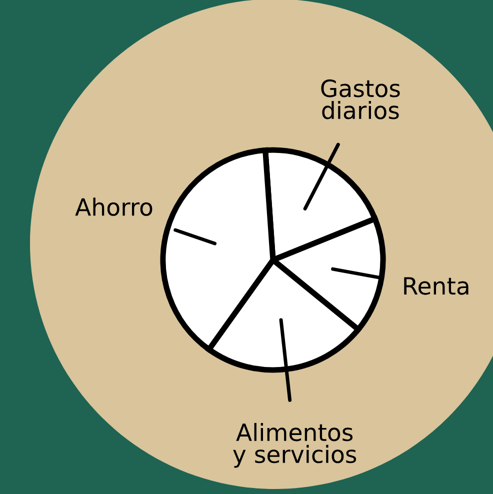 This screenshot has width=493, height=494. I want to click on slice-label: Renta, so click(436, 286).